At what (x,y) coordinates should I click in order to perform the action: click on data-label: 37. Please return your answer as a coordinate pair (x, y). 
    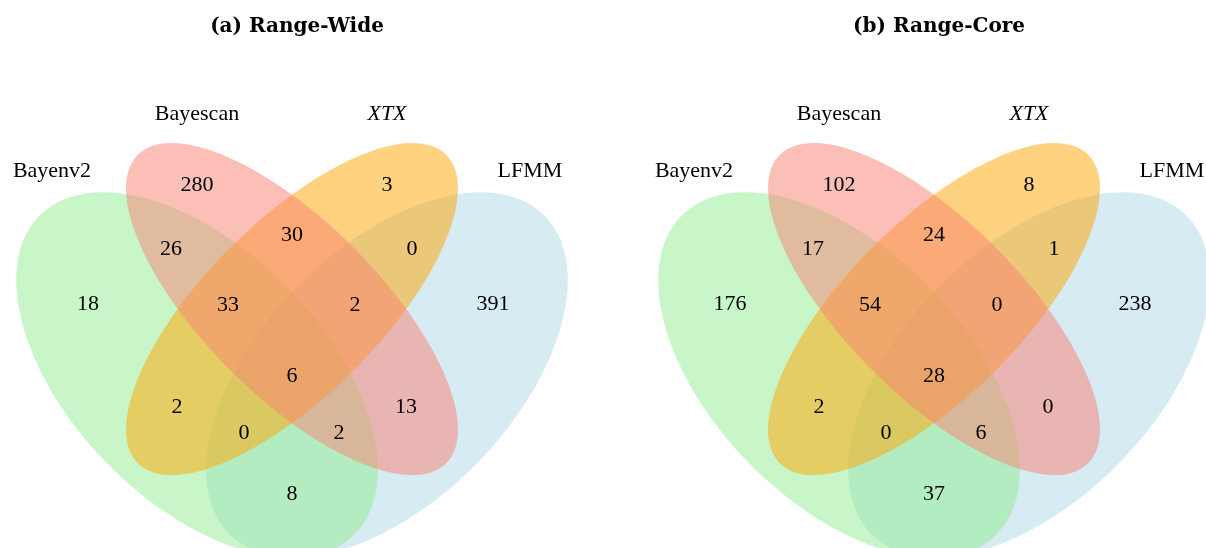
    Looking at the image, I should click on (934, 492).